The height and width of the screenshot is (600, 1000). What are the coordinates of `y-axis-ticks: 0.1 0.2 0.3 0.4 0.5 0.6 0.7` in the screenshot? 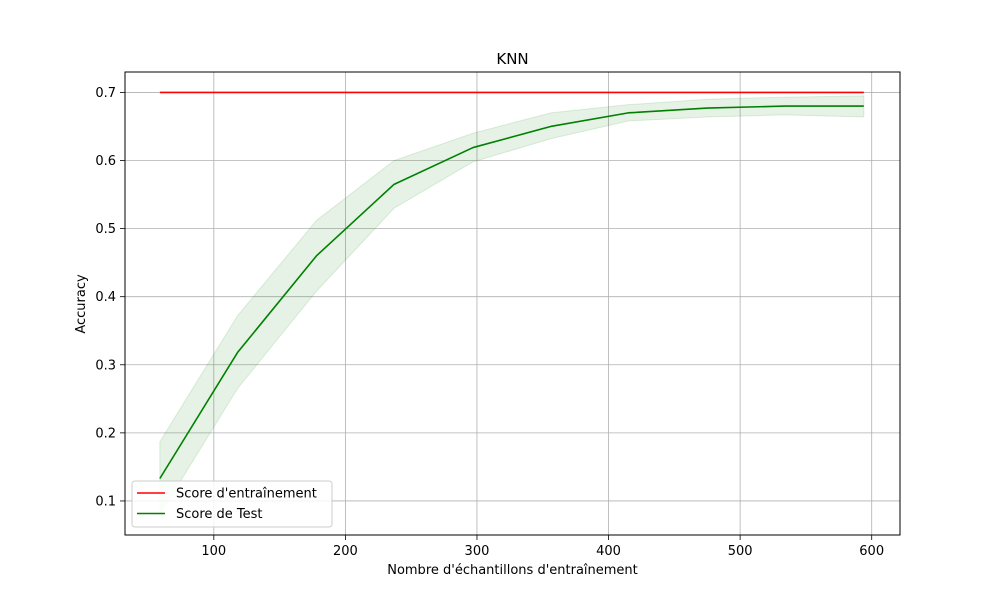 It's located at (110, 297).